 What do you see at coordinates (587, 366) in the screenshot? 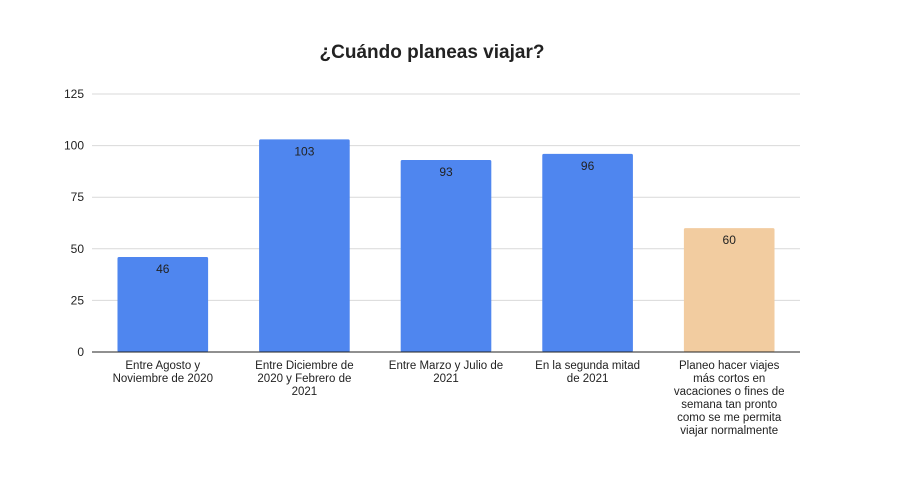
I see `x-category-label-line: En la segunda mitad` at bounding box center [587, 366].